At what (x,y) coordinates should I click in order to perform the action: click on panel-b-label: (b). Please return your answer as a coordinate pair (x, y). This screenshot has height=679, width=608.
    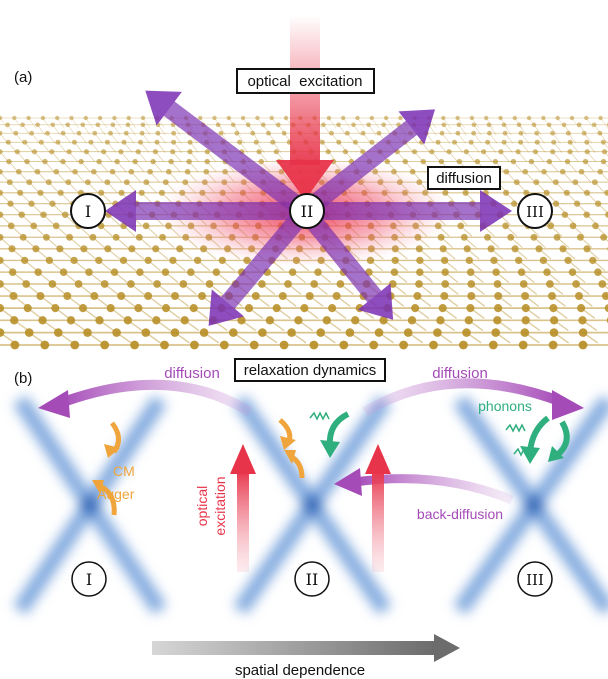
    Looking at the image, I should click on (23, 378).